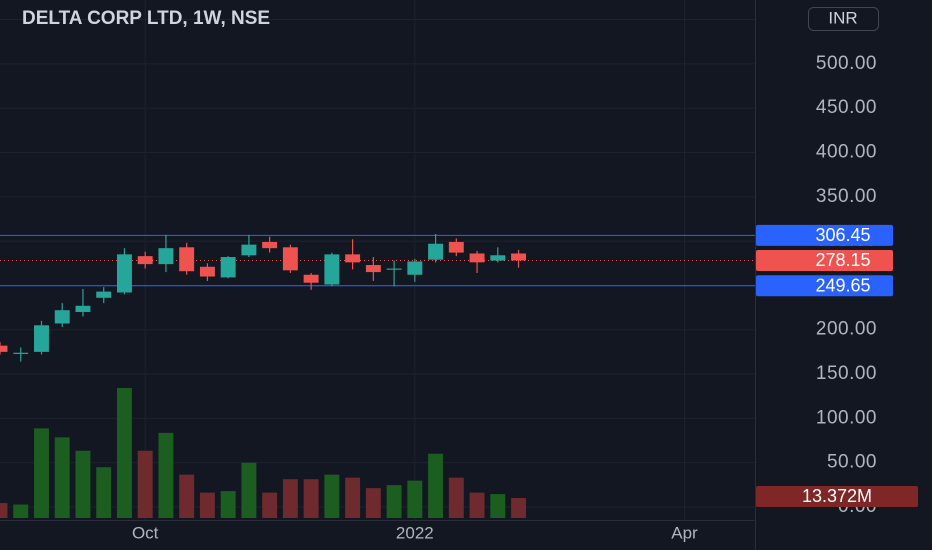 The height and width of the screenshot is (550, 932). I want to click on currency-label: INR, so click(842, 17).